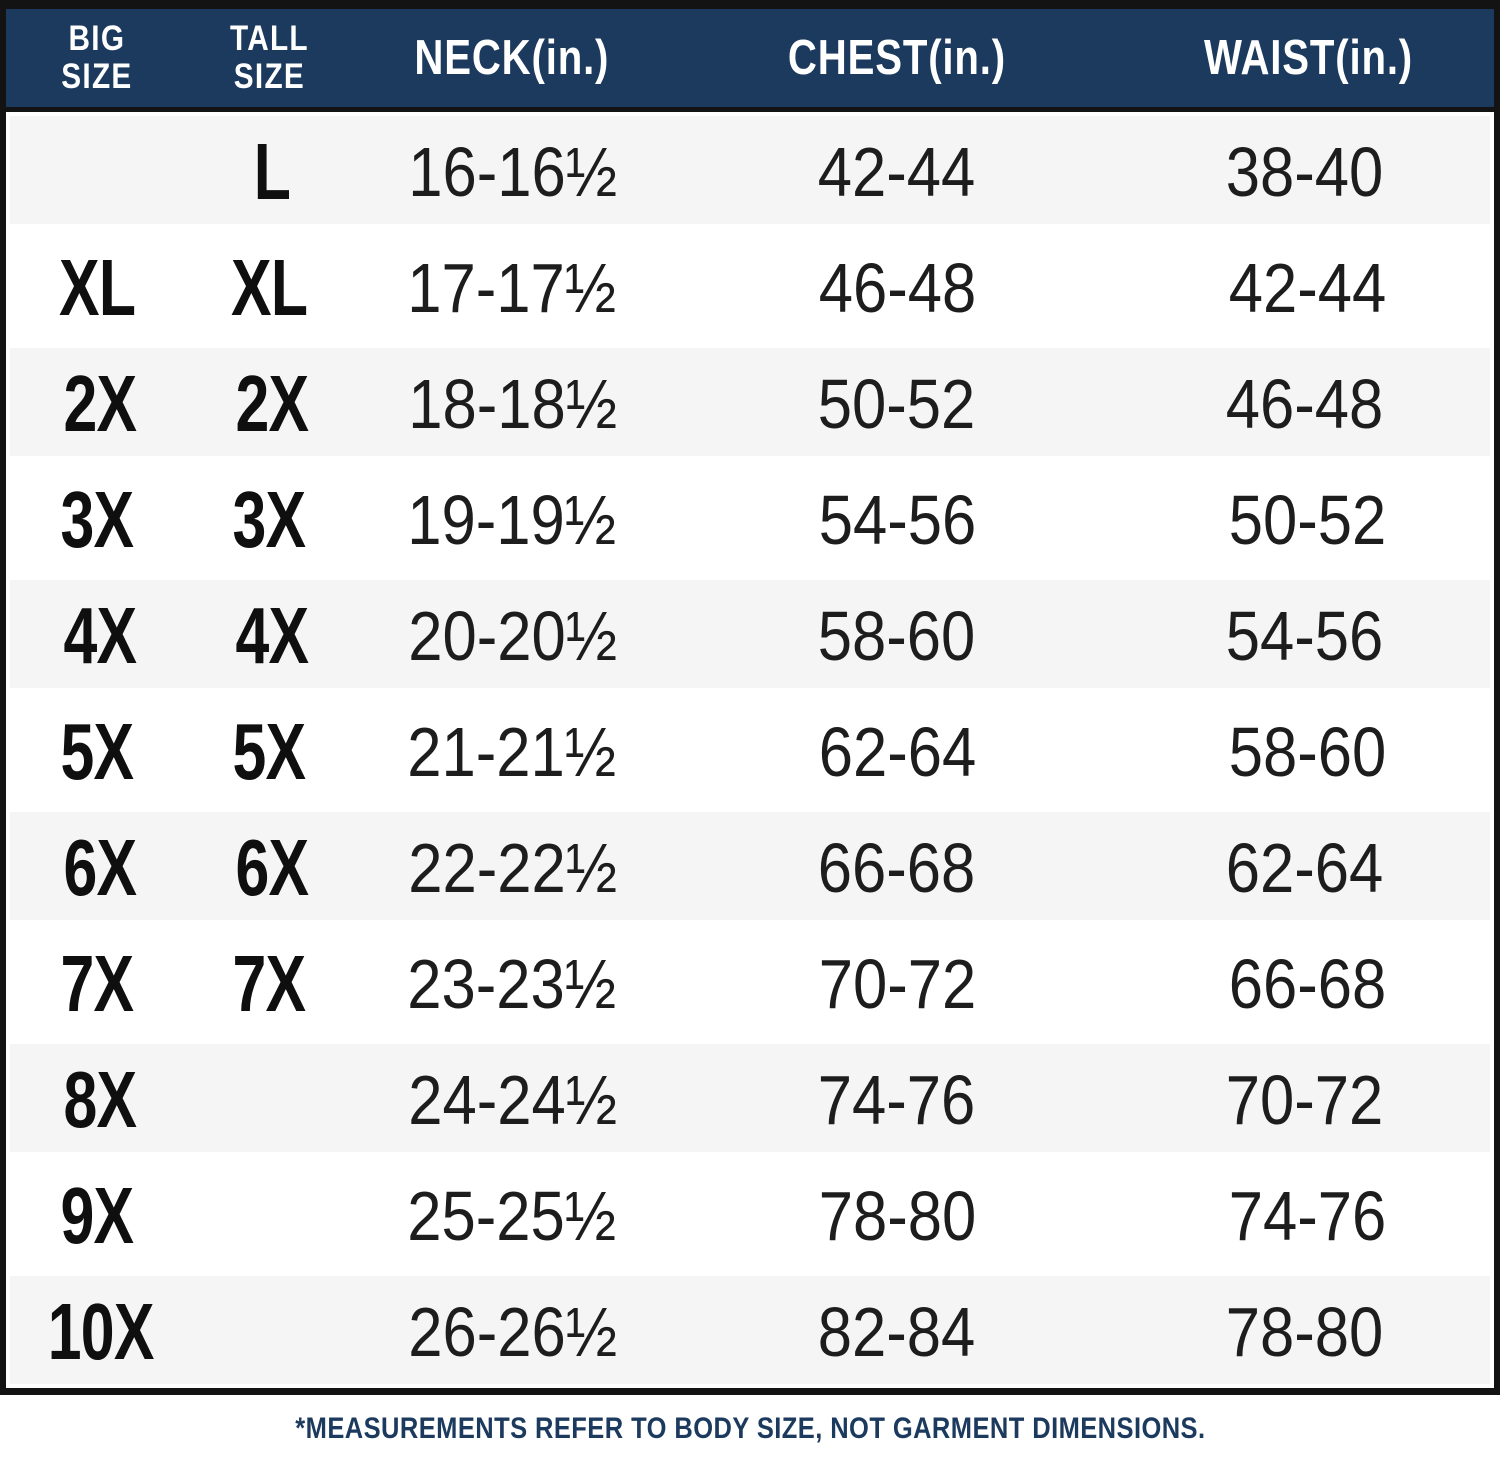 This screenshot has height=1463, width=1500. I want to click on table-row: 5X 5X 21-21½ 62-64 58-60, so click(750, 750).